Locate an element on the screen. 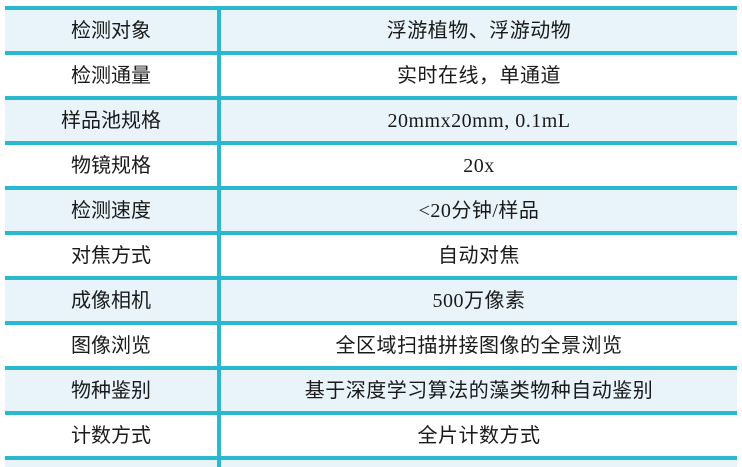 Image resolution: width=742 pixels, height=467 pixels. spec-value-cell: 浮游植物、浮游动物 is located at coordinates (479, 30).